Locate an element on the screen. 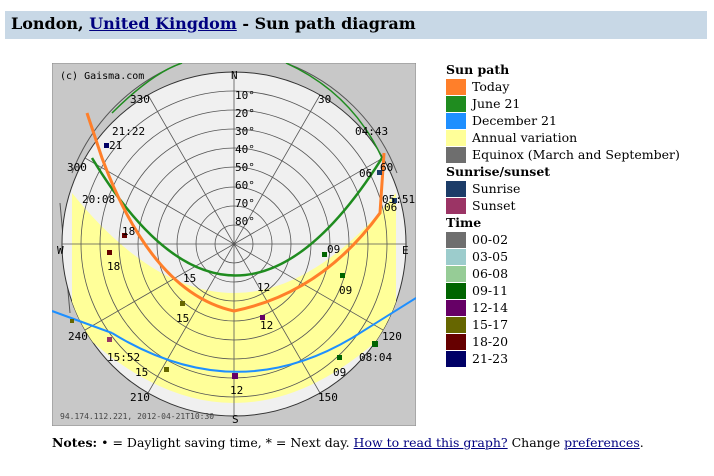 This screenshot has height=476, width=714. azimuth-label-150: 150 is located at coordinates (328, 397).